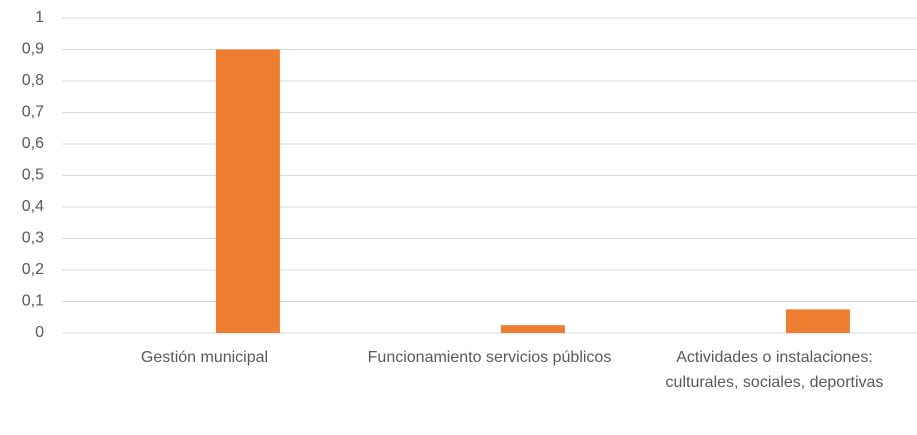 The height and width of the screenshot is (435, 917). I want to click on y-tick-label: 1, so click(39, 17).